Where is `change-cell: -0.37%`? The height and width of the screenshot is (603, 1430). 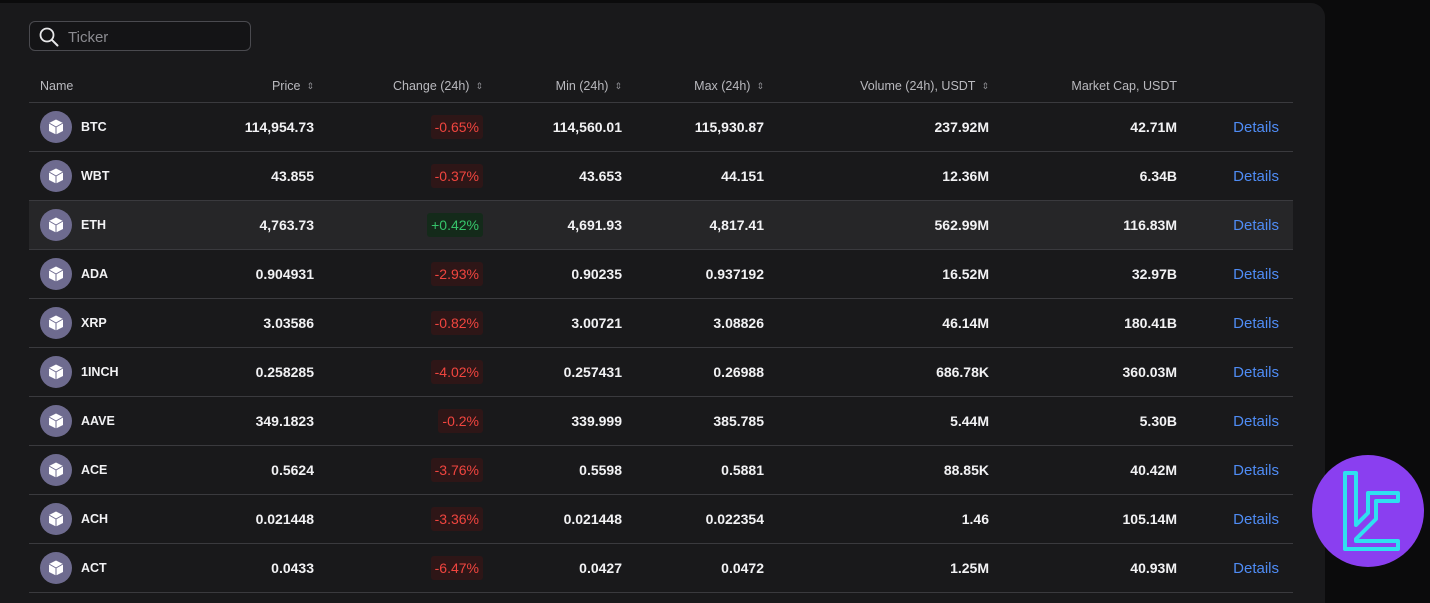 change-cell: -0.37% is located at coordinates (398, 176).